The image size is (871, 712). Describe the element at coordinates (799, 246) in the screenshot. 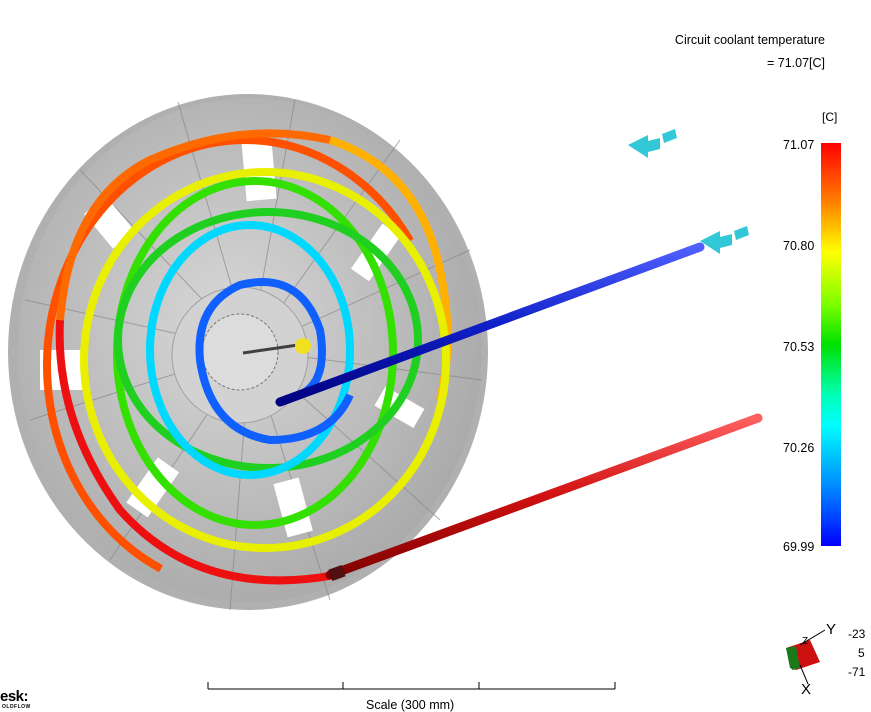

I see `legend-tick: 70.80` at that location.